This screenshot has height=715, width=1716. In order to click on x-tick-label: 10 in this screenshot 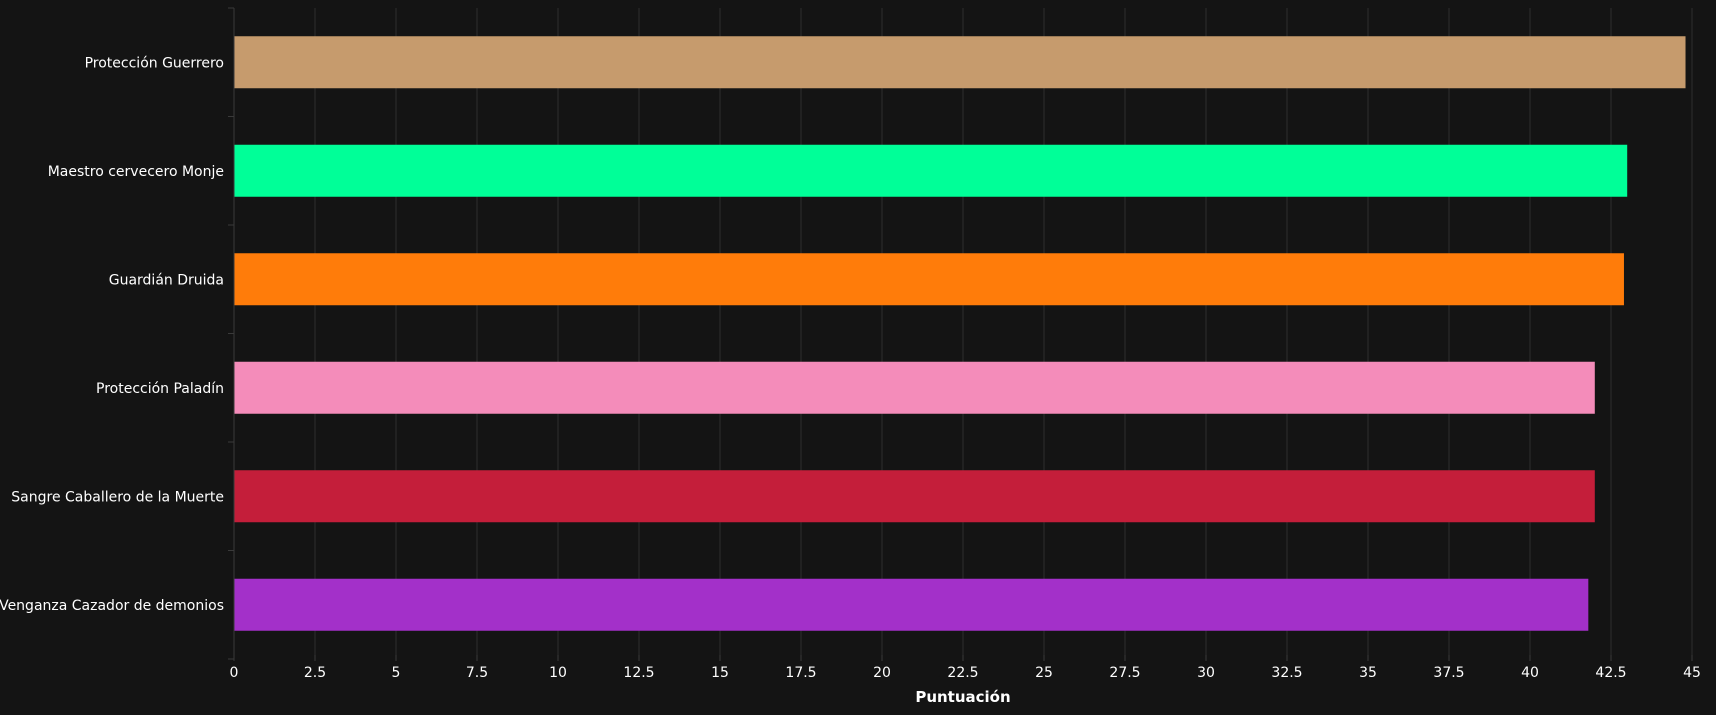, I will do `click(558, 673)`.